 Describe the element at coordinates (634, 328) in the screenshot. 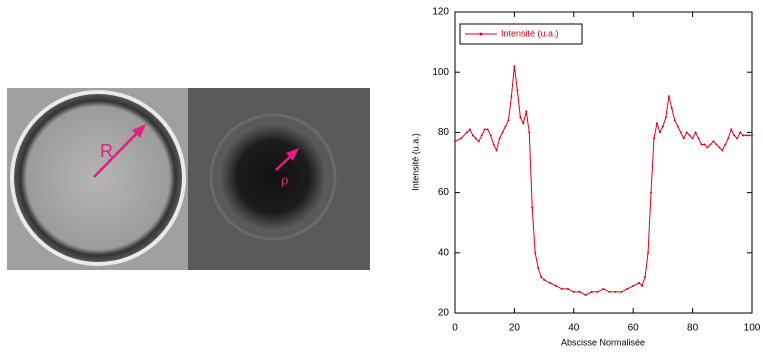

I see `x-tick-label: 60` at that location.